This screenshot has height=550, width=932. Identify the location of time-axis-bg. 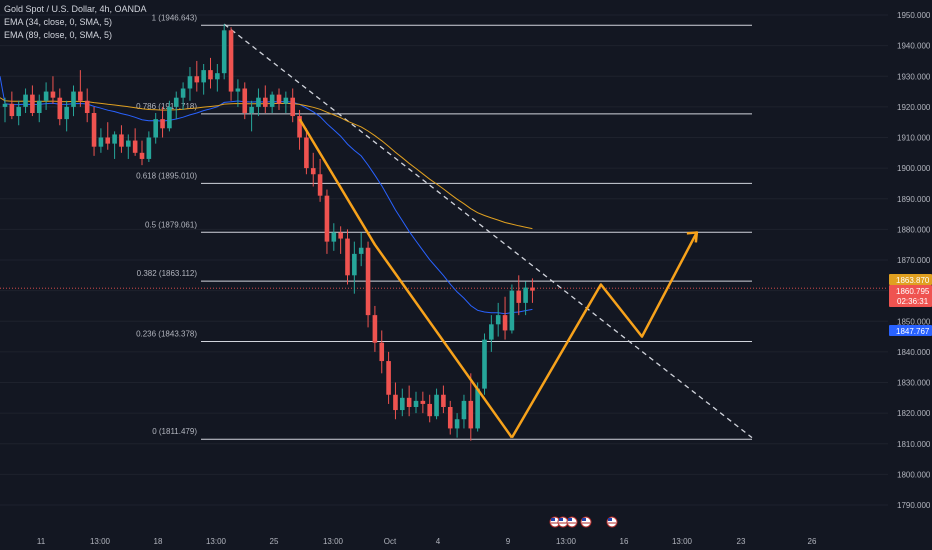
(444, 541).